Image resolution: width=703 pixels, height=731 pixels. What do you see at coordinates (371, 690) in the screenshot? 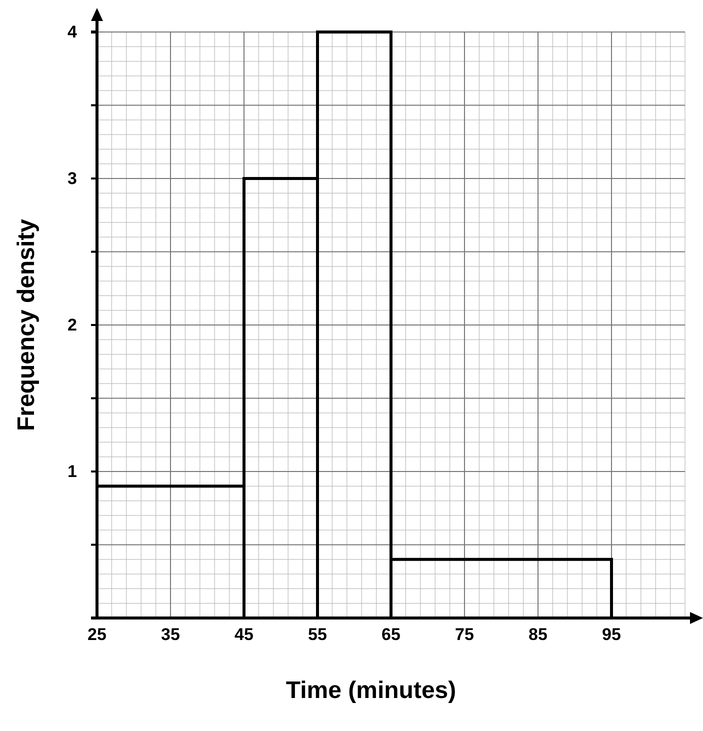
I see `x-axis-title: Time (minutes)` at bounding box center [371, 690].